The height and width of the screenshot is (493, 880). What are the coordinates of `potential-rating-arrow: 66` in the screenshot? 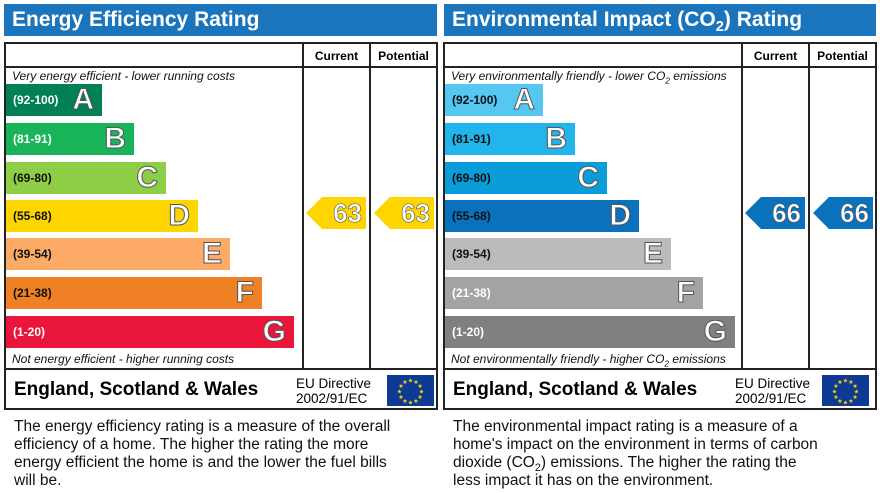 It's located at (843, 213).